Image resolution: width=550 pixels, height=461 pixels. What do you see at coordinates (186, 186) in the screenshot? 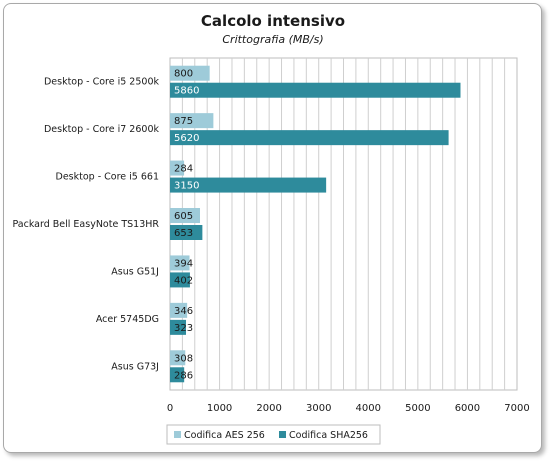
I see `data-label: 3150` at bounding box center [186, 186].